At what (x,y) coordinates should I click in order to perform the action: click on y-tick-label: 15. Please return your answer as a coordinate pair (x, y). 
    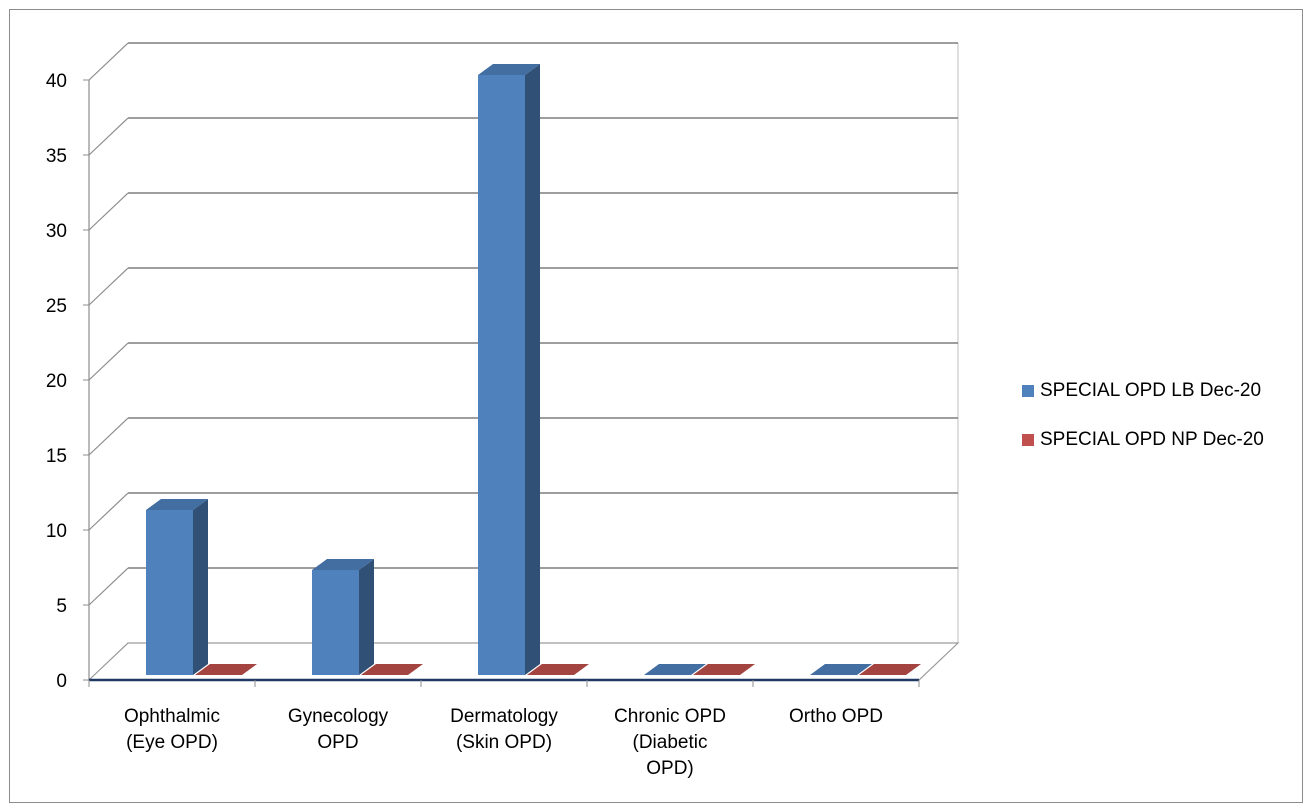
    Looking at the image, I should click on (56, 456).